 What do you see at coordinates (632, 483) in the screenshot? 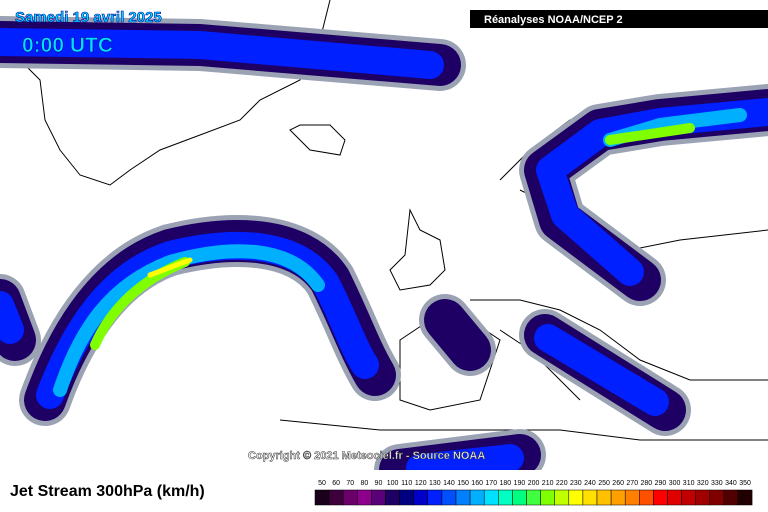
I see `scale-label: 270` at bounding box center [632, 483].